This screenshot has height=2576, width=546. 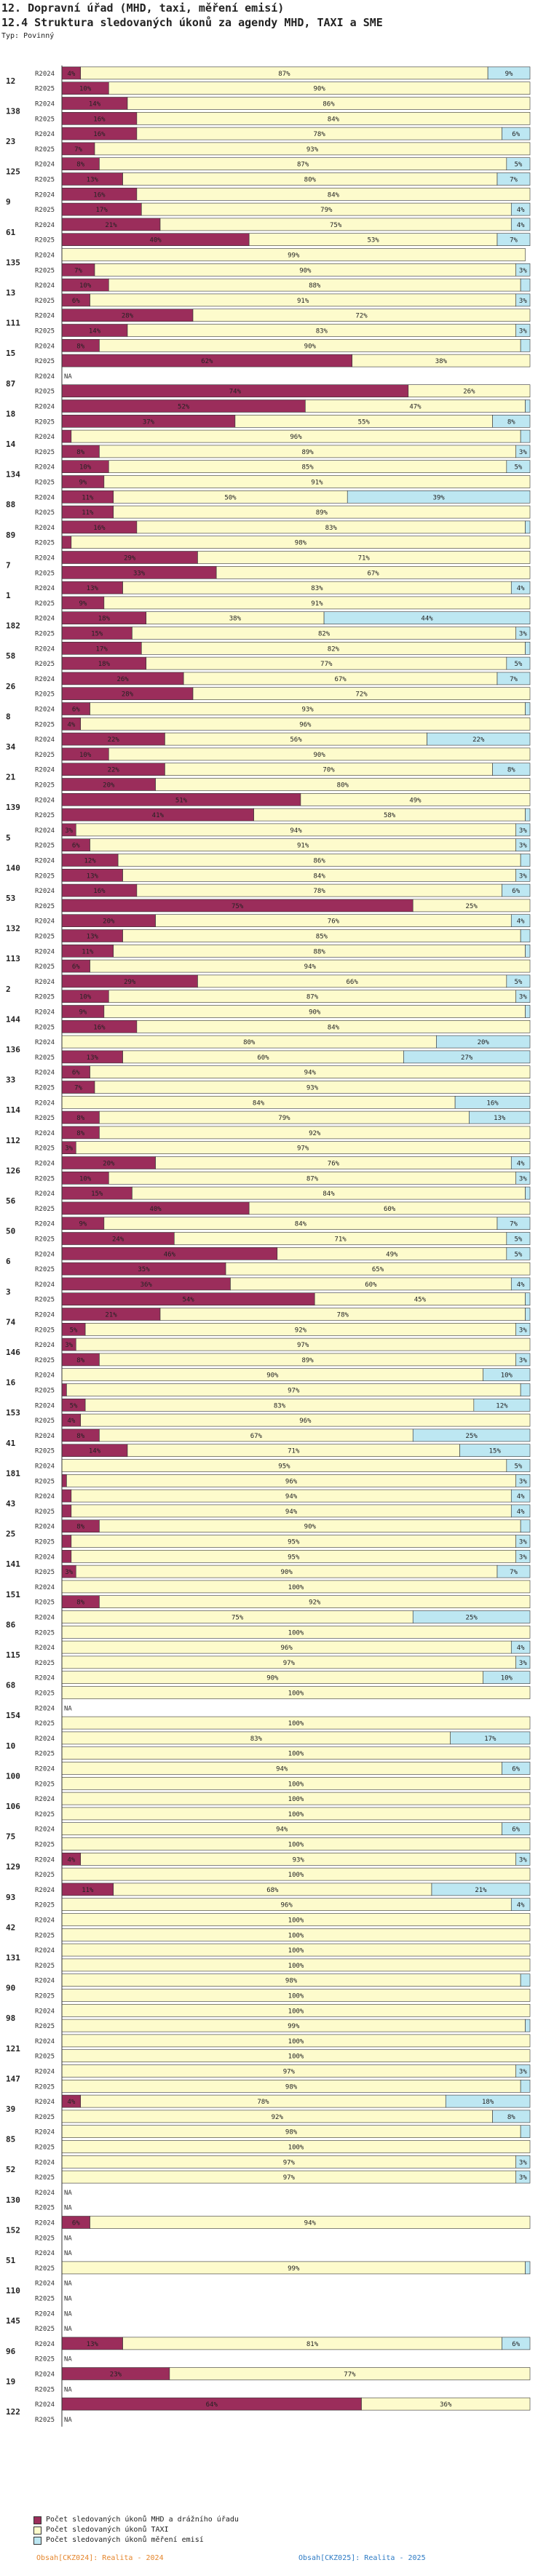 What do you see at coordinates (278, 2117) in the screenshot?
I see `data-label: 92%` at bounding box center [278, 2117].